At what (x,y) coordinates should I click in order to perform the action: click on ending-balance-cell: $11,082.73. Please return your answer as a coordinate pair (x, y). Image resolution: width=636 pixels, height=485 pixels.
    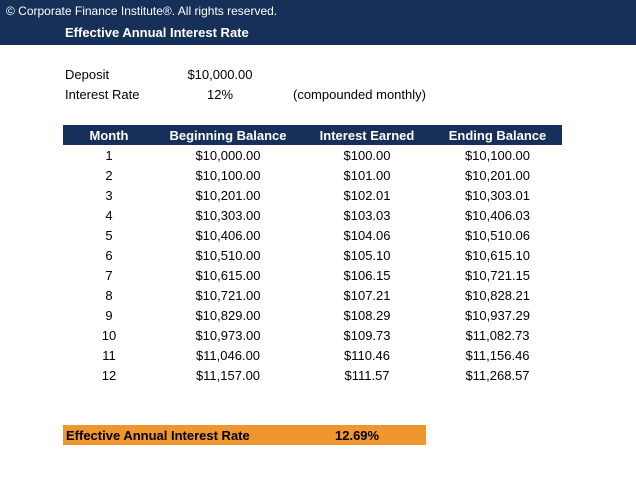
    Looking at the image, I should click on (497, 335).